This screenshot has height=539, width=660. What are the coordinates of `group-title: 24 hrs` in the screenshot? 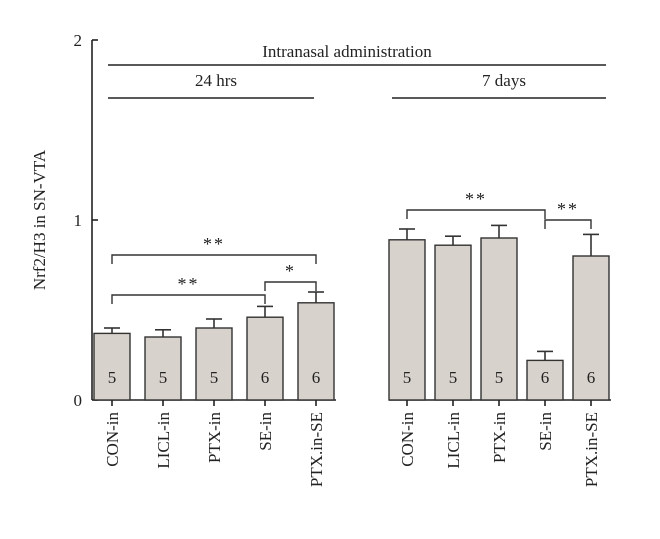 It's located at (216, 80).